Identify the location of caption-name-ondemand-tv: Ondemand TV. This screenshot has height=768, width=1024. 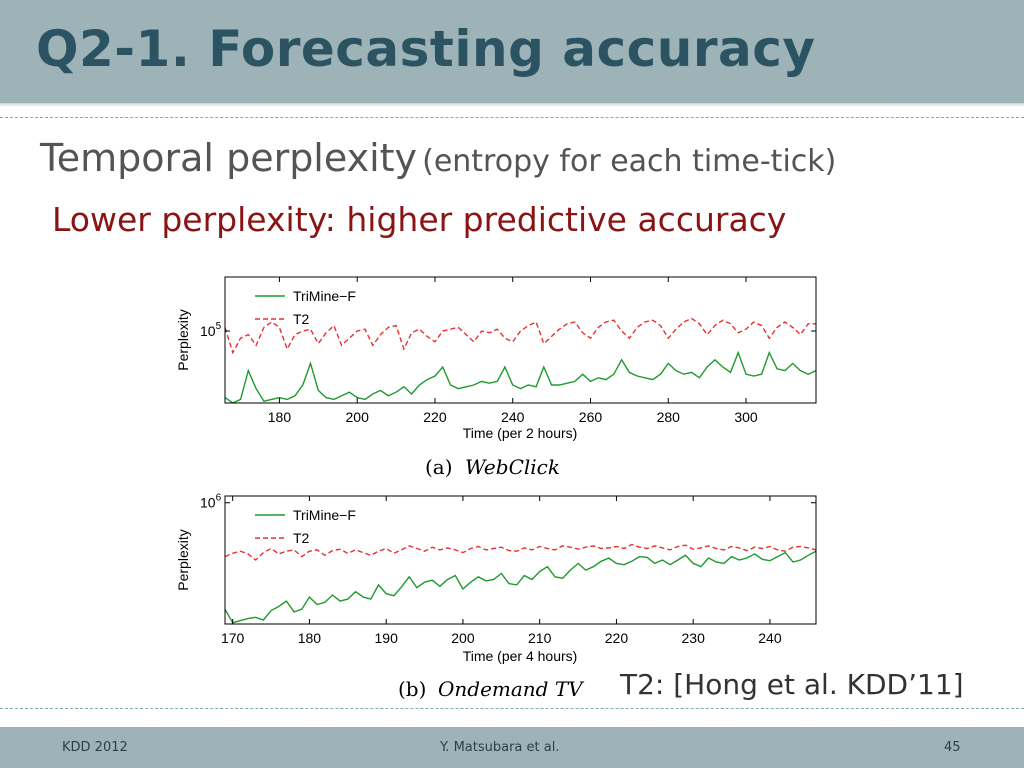
(511, 689).